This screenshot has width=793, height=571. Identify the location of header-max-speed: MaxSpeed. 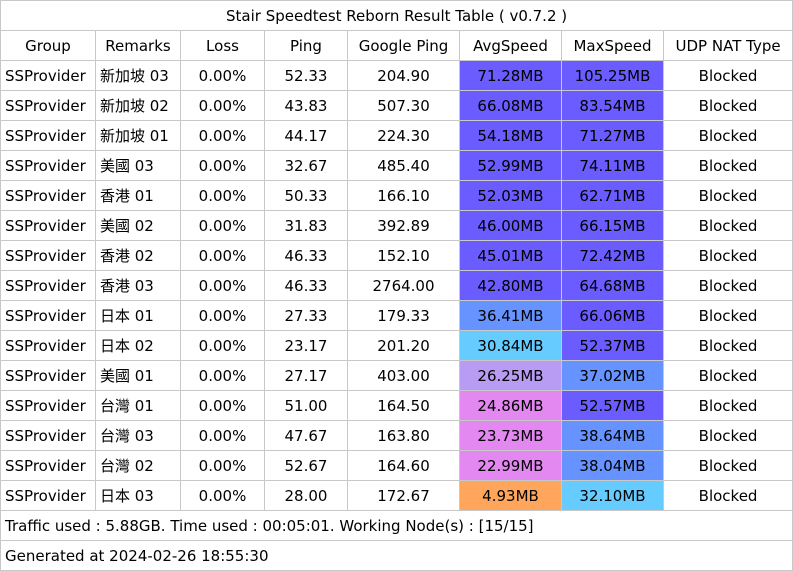
(612, 45).